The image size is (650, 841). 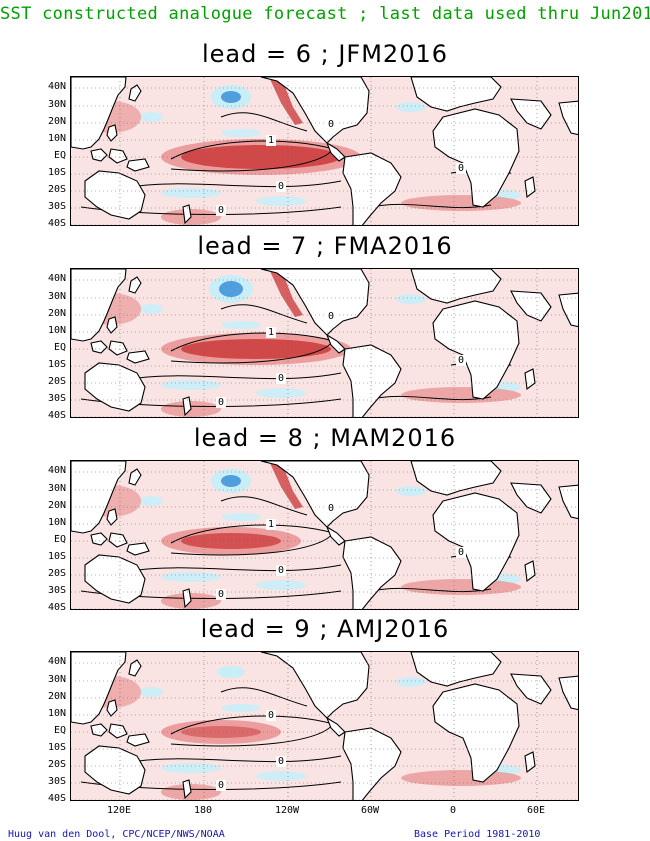 I want to click on sst-anomaly-map: 0 0 0, so click(x=324, y=726).